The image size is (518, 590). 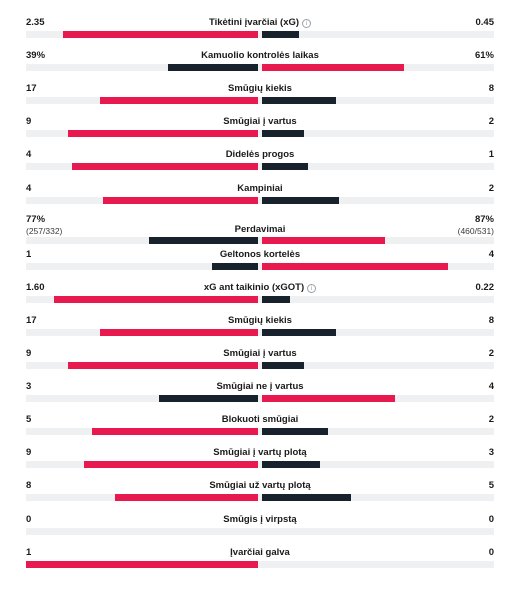 I want to click on stat-row: 0 0 Smūgis į virpstą, so click(x=260, y=528).